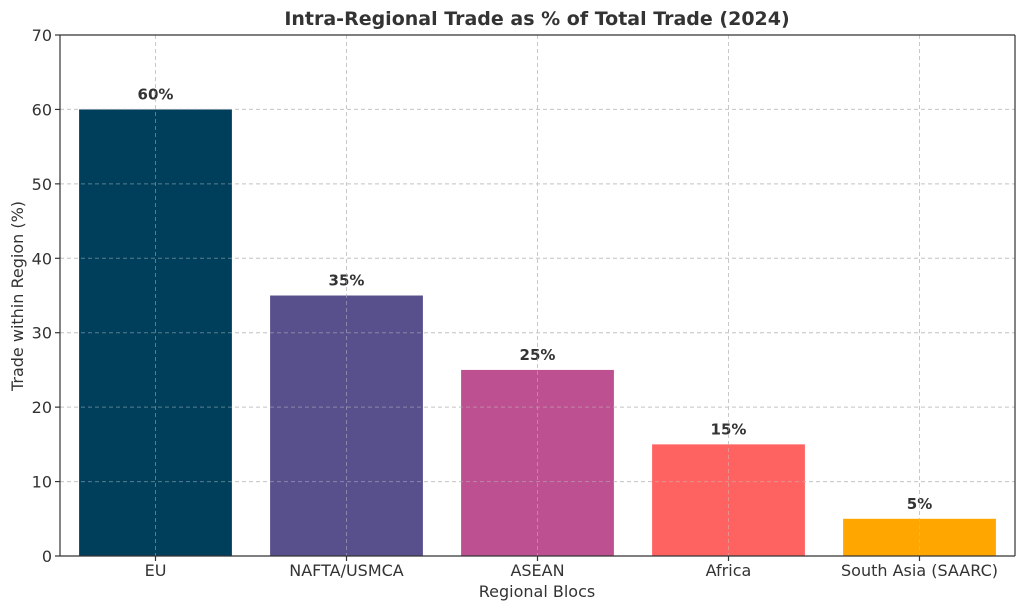 The height and width of the screenshot is (611, 1024). Describe the element at coordinates (47, 556) in the screenshot. I see `y-tick-label: 0` at that location.